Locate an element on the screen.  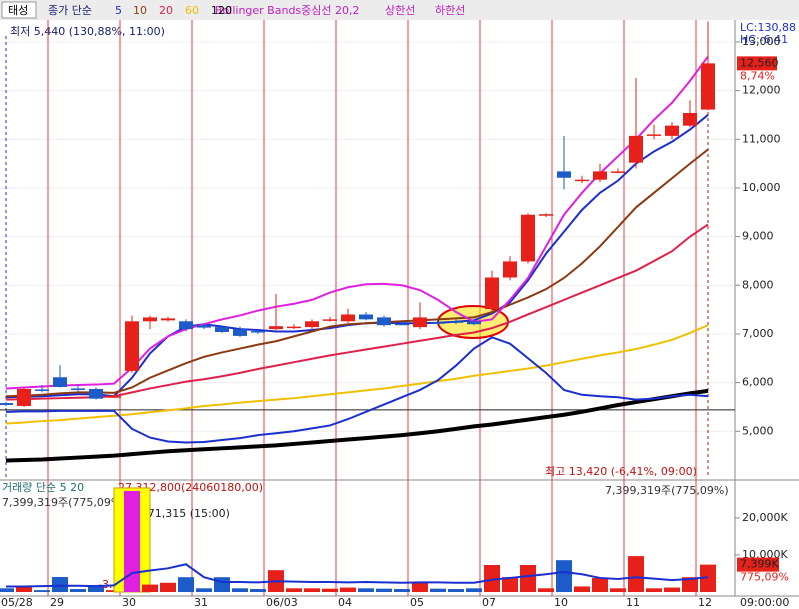
lc-label: LC:130,88 is located at coordinates (768, 27).